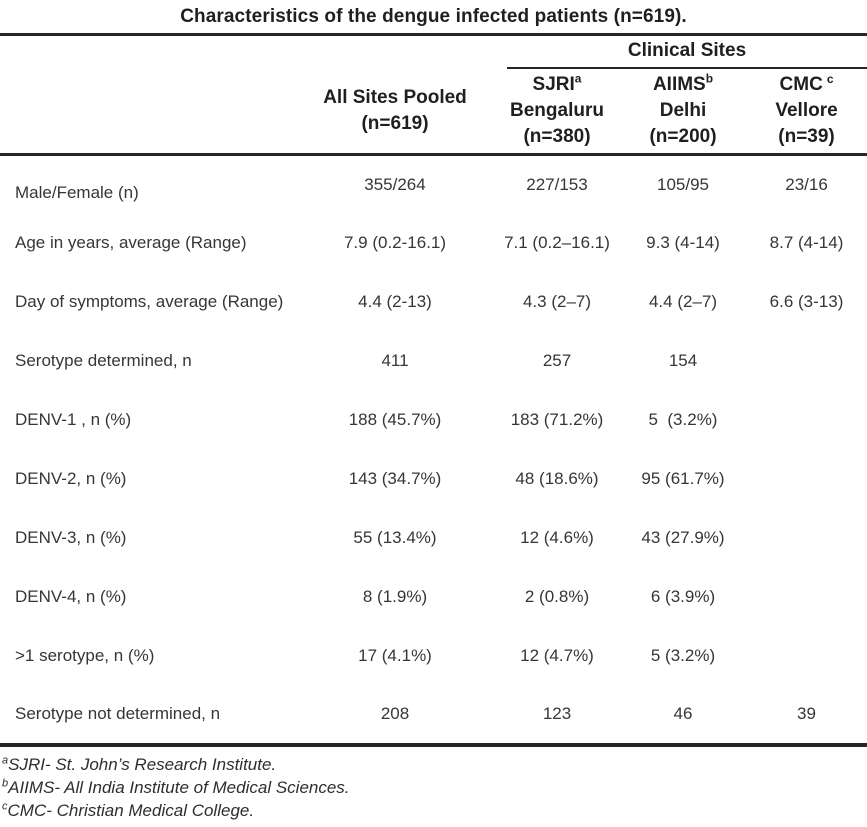  I want to click on value-cell: 257, so click(557, 360).